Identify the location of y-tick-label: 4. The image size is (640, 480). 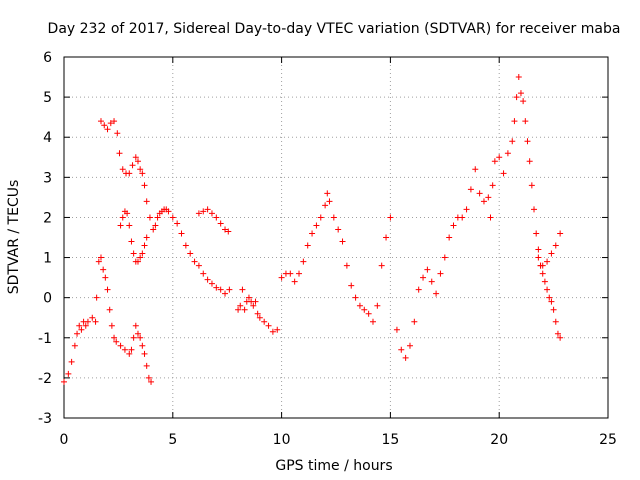
(47, 138).